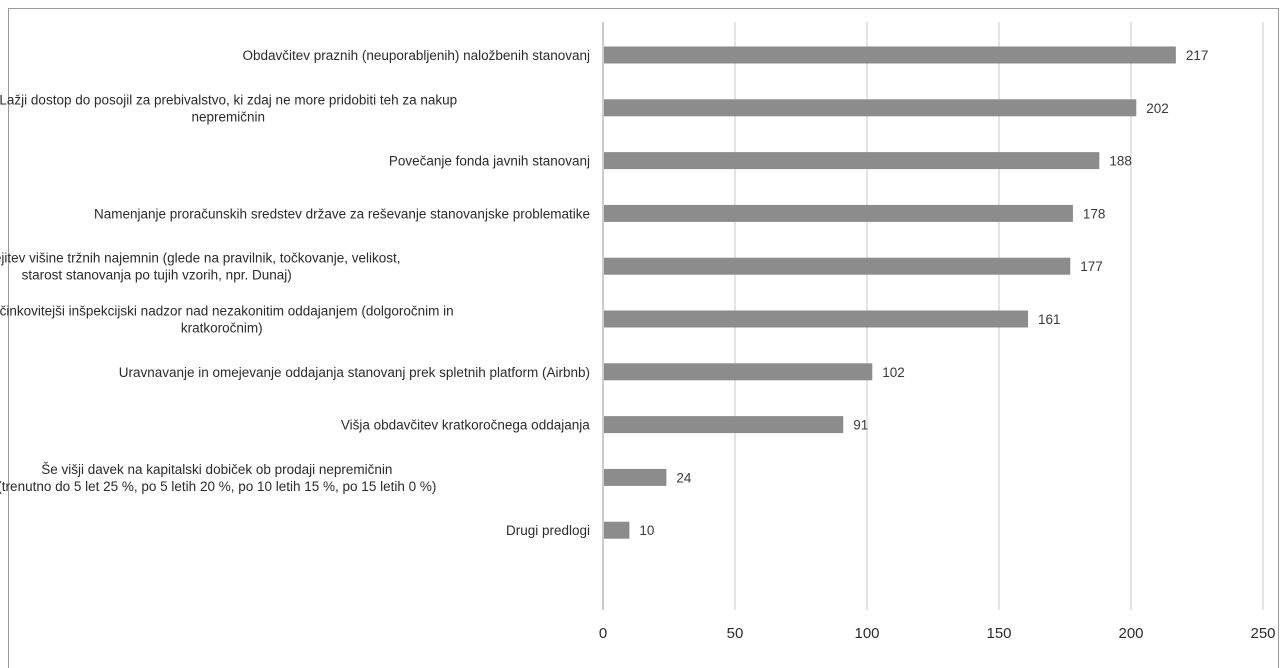 Image resolution: width=1283 pixels, height=668 pixels. What do you see at coordinates (1049, 319) in the screenshot?
I see `data-label: 161` at bounding box center [1049, 319].